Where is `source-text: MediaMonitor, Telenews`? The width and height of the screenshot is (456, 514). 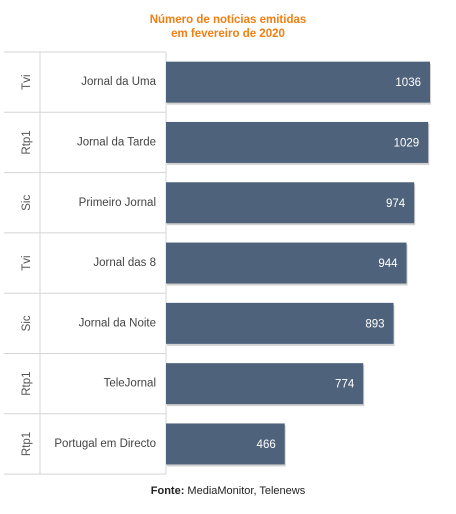
source-text: MediaMonitor, Telenews is located at coordinates (245, 491).